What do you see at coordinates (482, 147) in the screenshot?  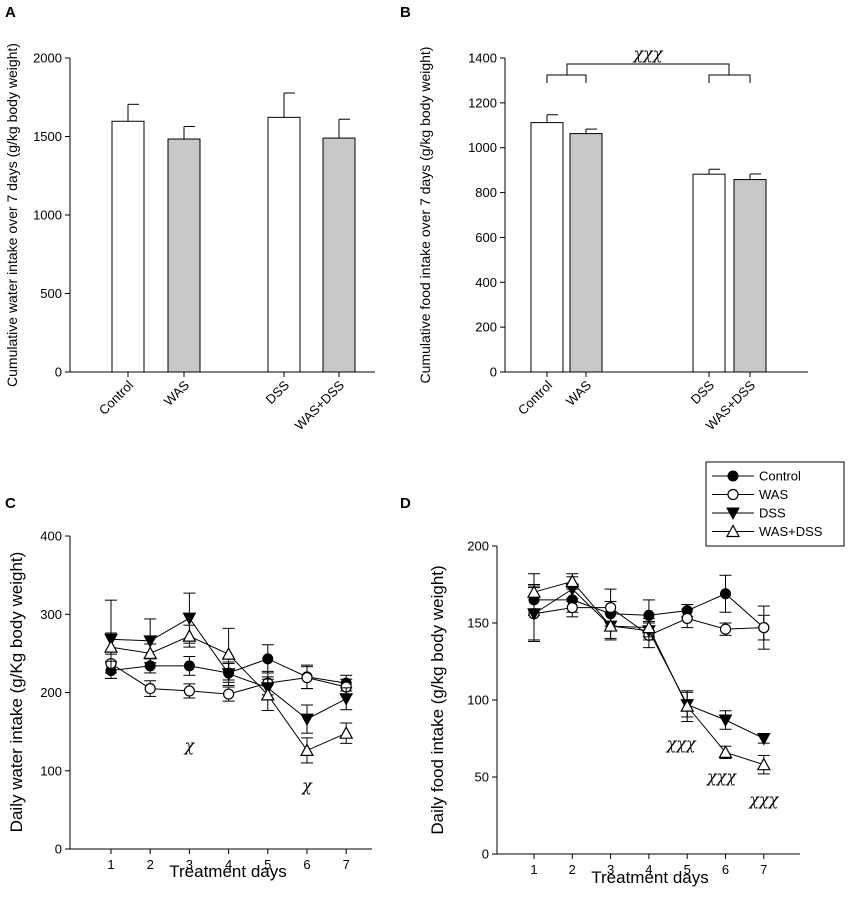 I see `b-y-tick-label: 1000` at bounding box center [482, 147].